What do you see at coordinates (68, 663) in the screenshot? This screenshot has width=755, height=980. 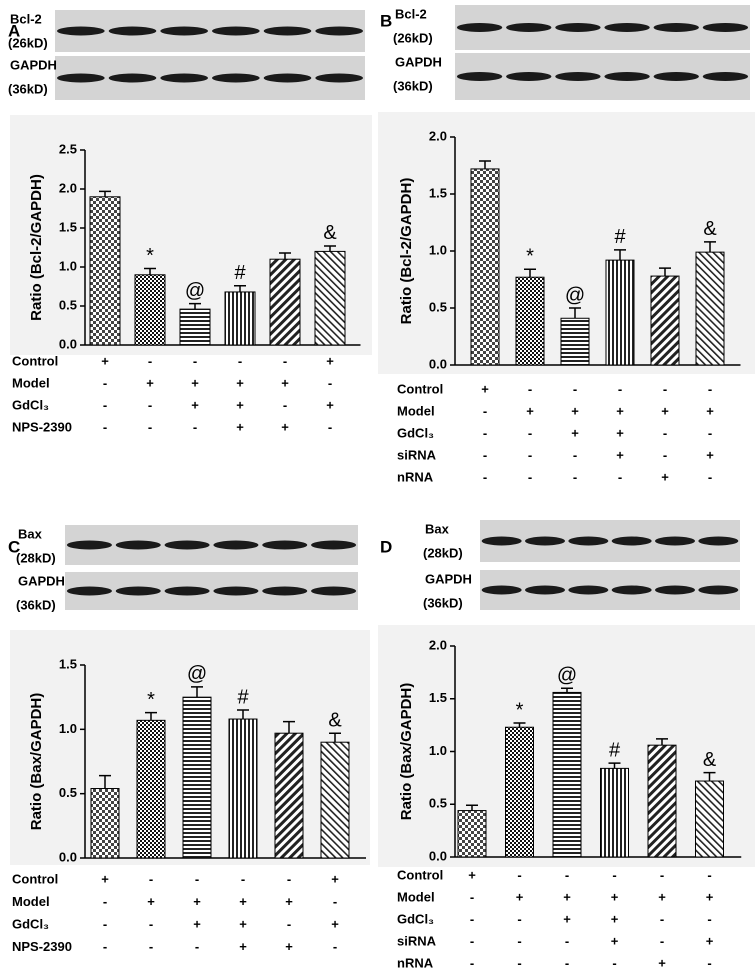 I see `y-tick-label: 1.5` at bounding box center [68, 663].